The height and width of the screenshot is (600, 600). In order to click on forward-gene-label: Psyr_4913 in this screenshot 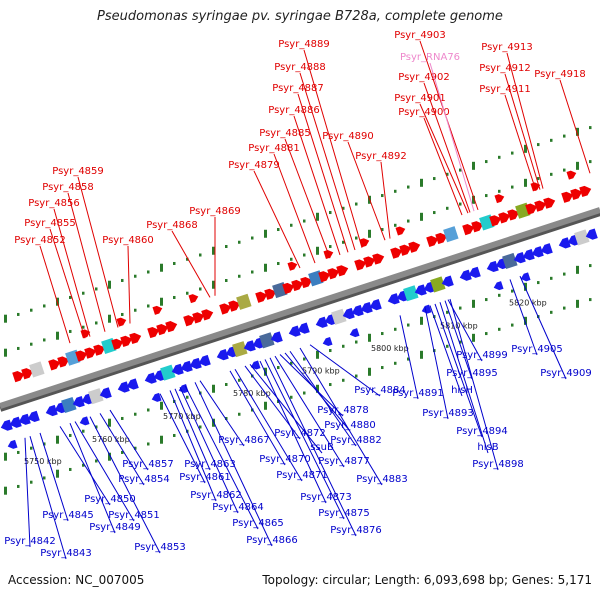, I will do `click(507, 47)`.